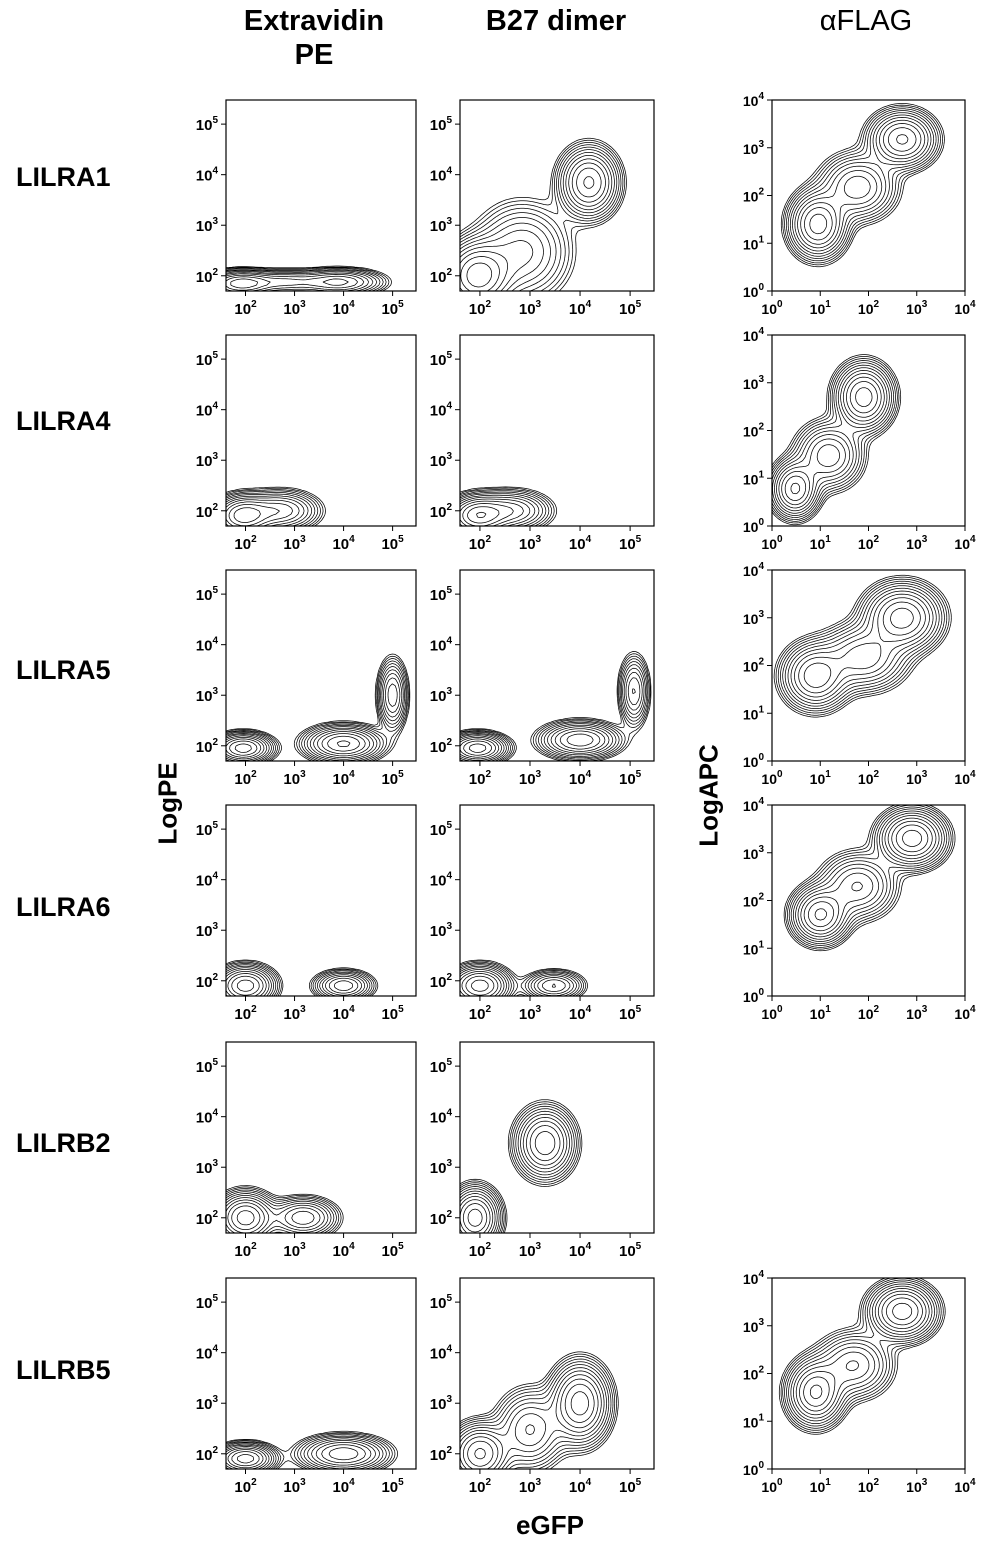 The width and height of the screenshot is (992, 1544). Describe the element at coordinates (821, 778) in the screenshot. I see `x-tick-label: 10¹` at that location.